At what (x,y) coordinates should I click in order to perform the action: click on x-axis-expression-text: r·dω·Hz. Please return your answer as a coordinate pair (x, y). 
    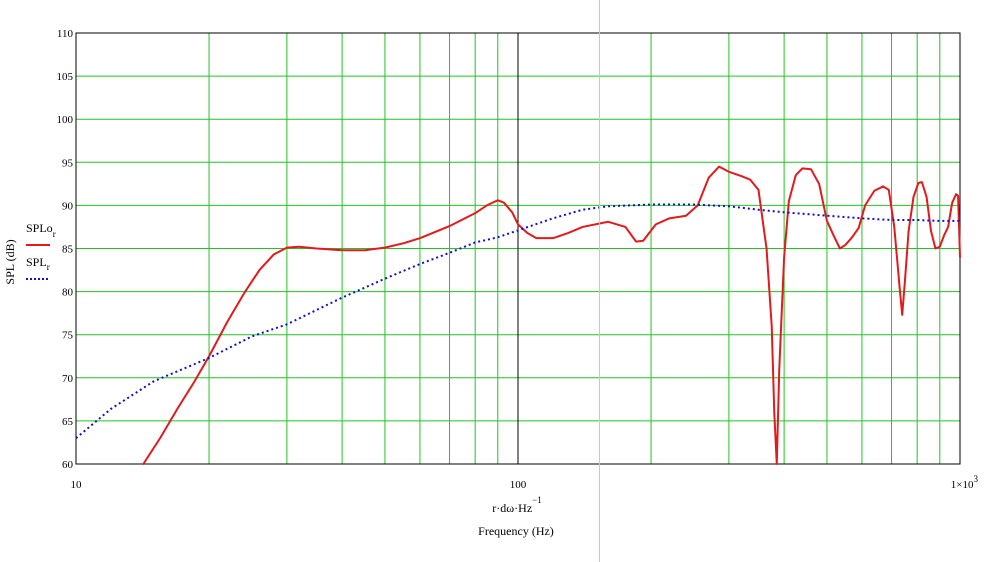
    Looking at the image, I should click on (512, 508).